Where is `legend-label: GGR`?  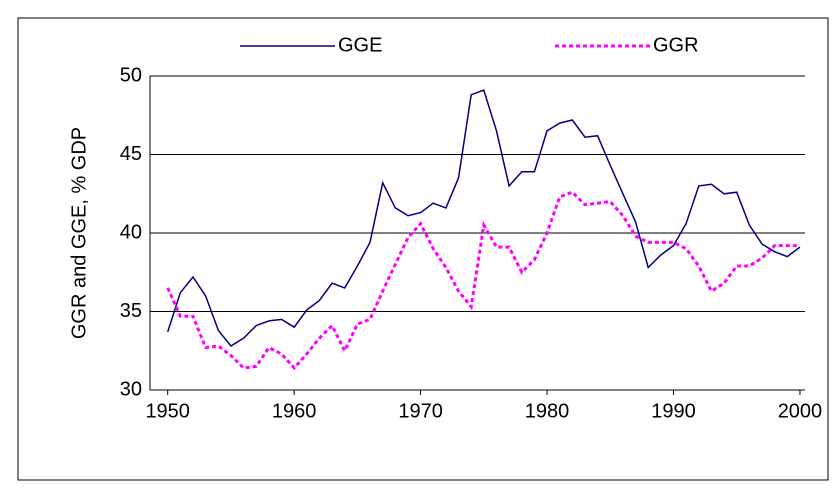 legend-label: GGR is located at coordinates (676, 45).